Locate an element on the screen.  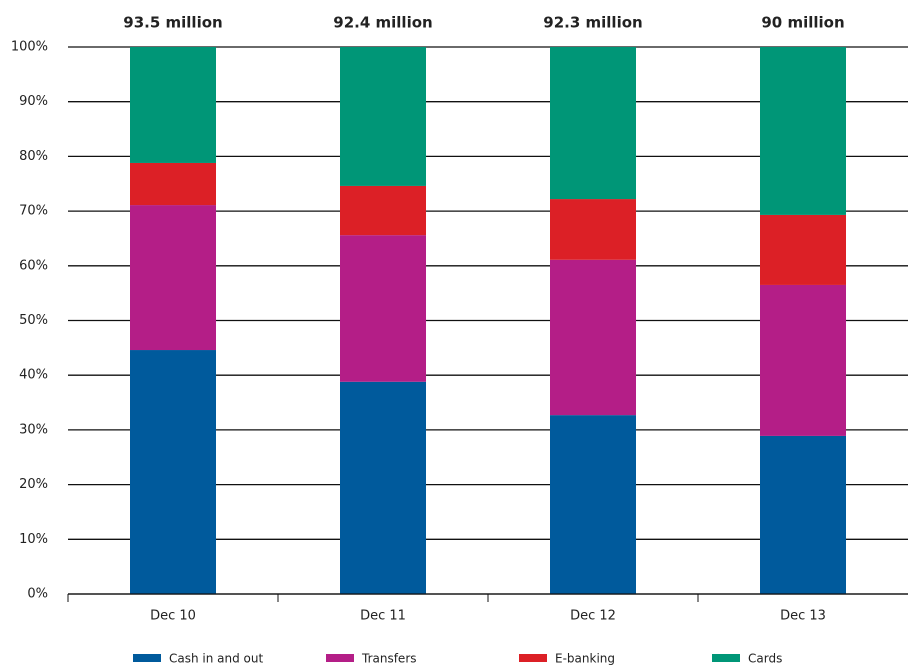
total-label: 92.4 million is located at coordinates (382, 23).